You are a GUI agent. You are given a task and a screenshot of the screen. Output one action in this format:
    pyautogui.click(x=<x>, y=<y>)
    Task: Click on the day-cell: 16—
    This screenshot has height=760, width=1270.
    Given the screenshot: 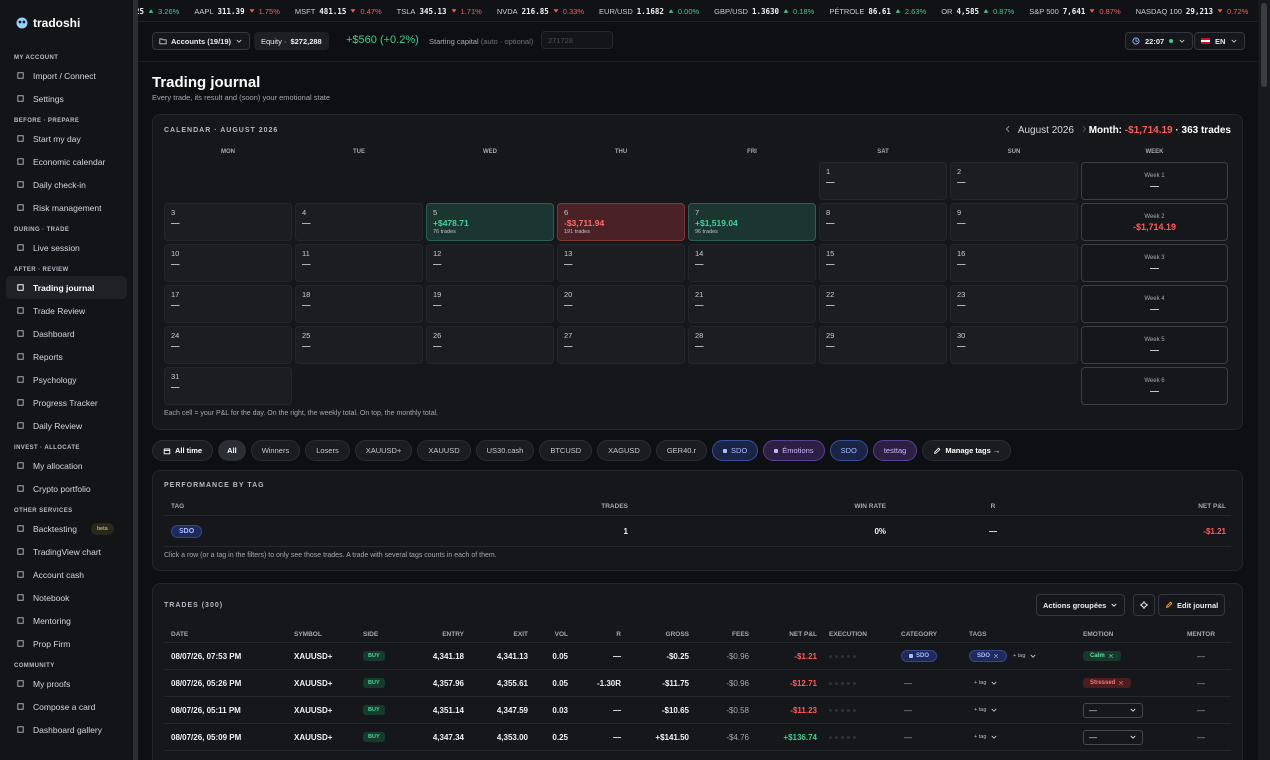 What is the action you would take?
    pyautogui.click(x=1014, y=263)
    